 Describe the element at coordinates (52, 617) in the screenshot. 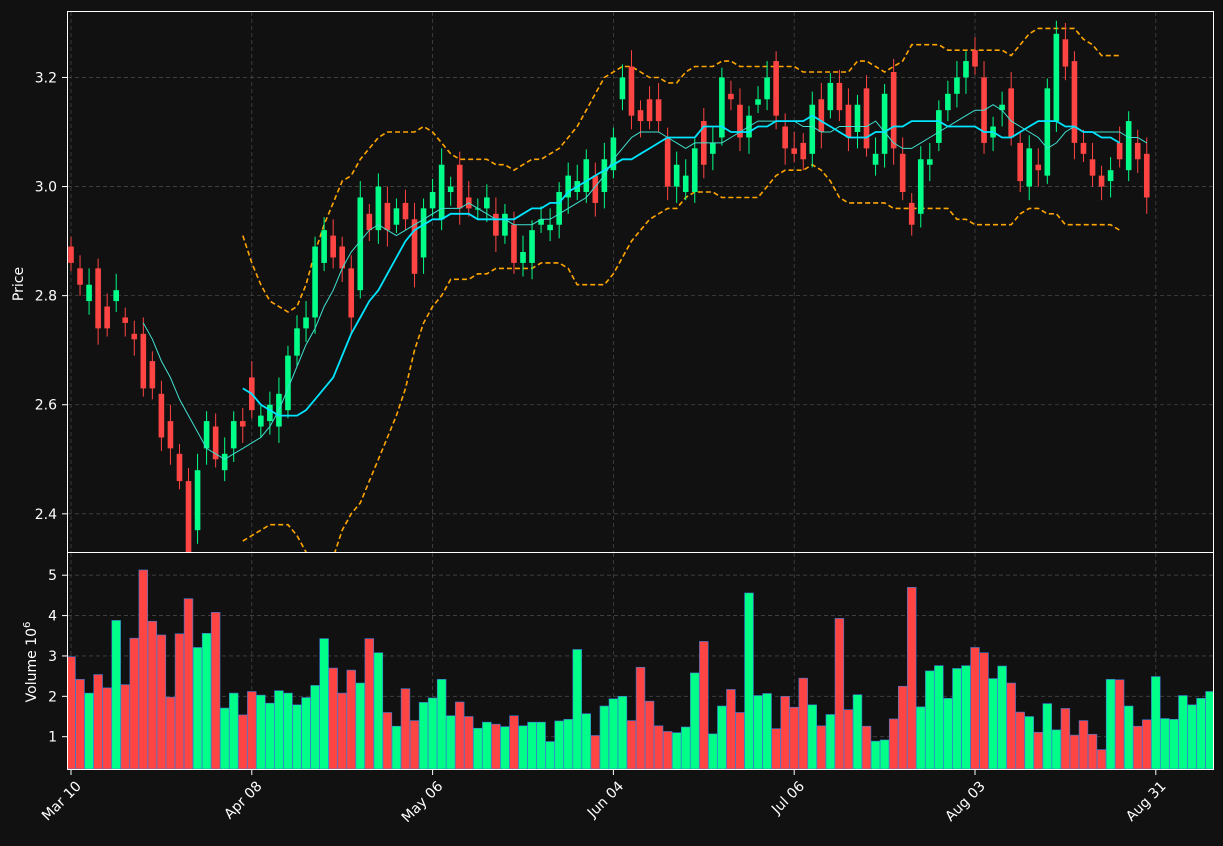

I see `volume-tick-label-3: 4` at that location.